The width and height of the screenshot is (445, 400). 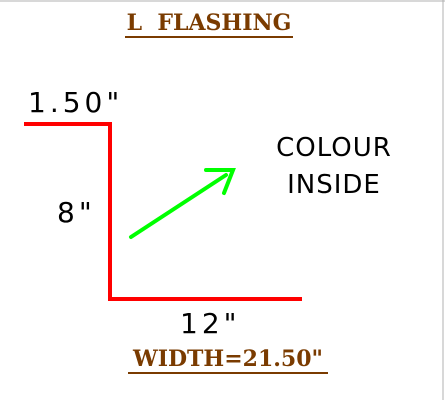 What do you see at coordinates (227, 359) in the screenshot?
I see `total-width-label: WIDTH=21.50"` at bounding box center [227, 359].